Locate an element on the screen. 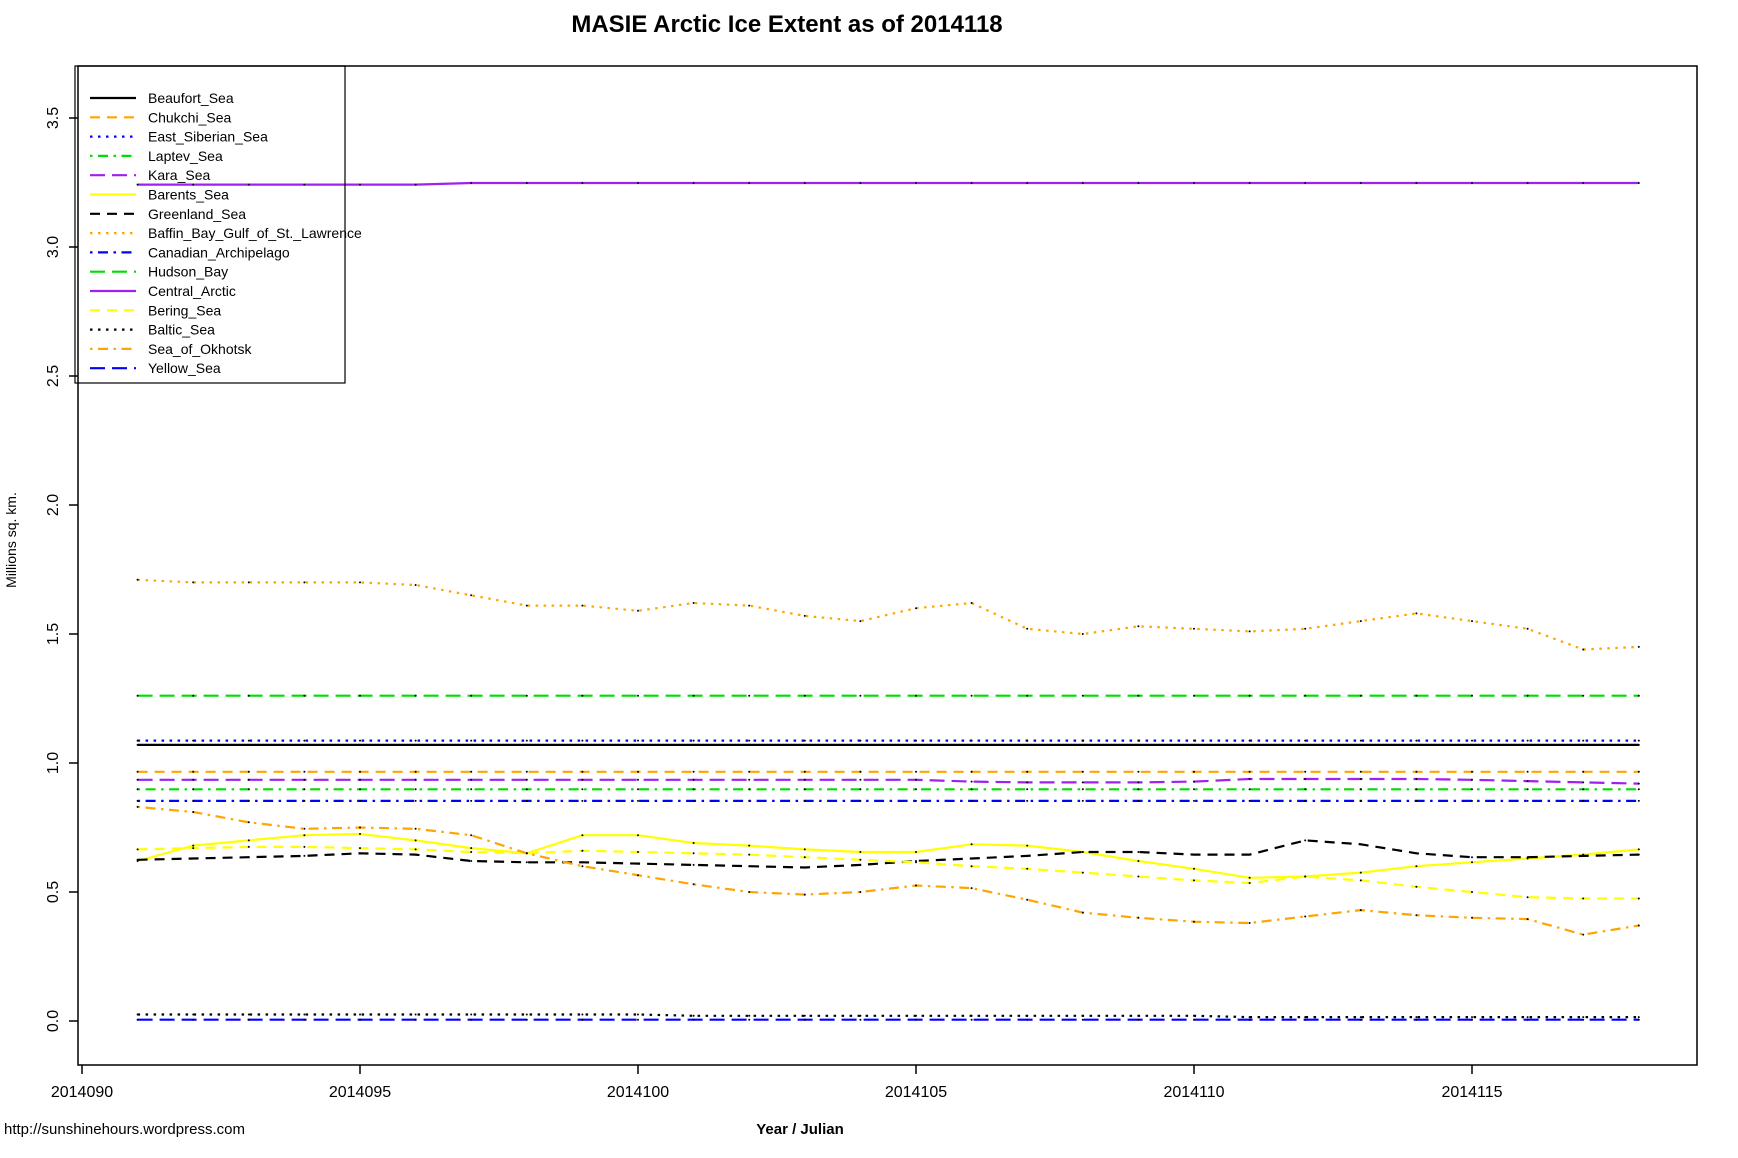  y-tick-label-0.0: 0.0 is located at coordinates (53, 1021).